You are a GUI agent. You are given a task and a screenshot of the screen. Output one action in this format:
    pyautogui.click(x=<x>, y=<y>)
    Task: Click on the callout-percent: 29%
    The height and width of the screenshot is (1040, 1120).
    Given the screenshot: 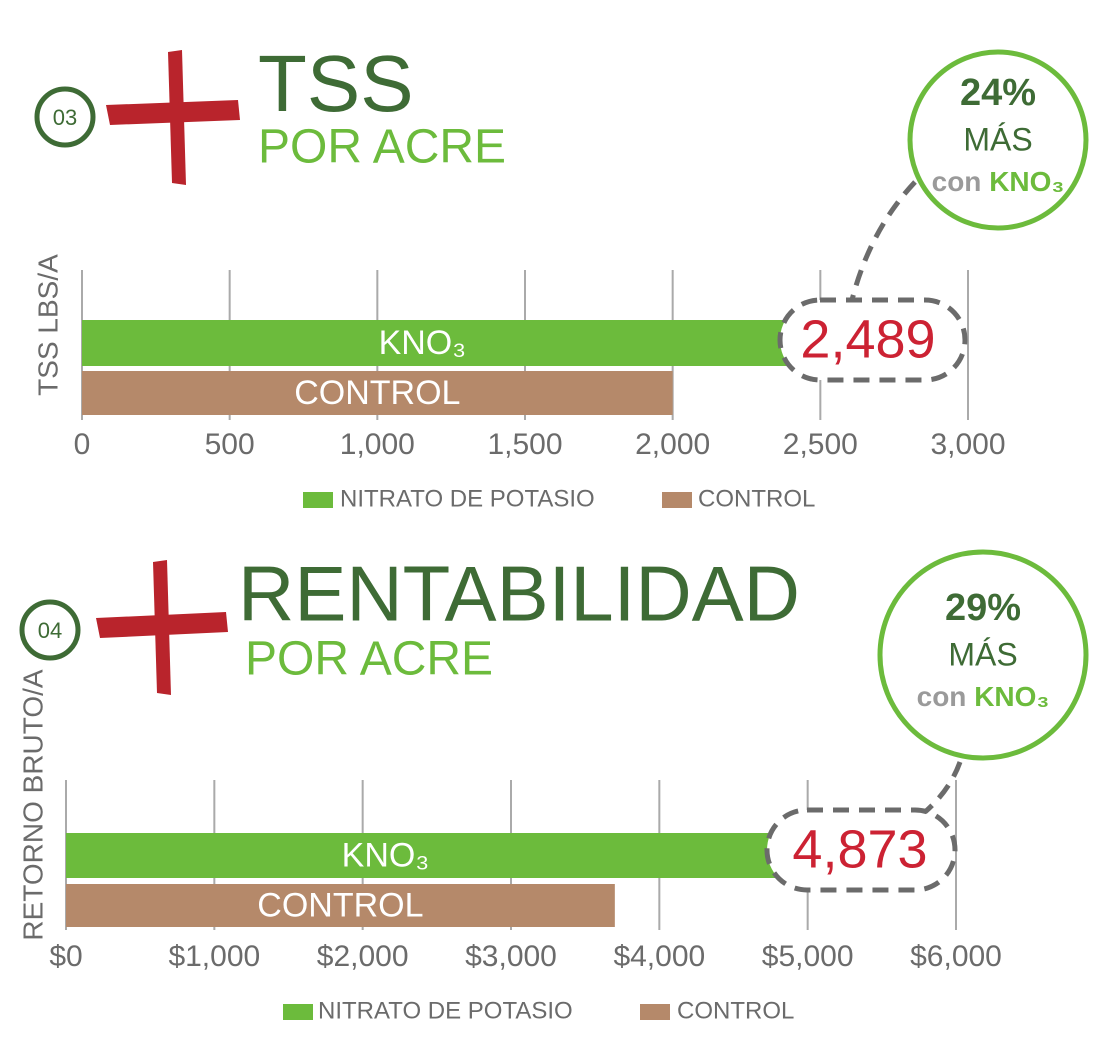 What is the action you would take?
    pyautogui.click(x=983, y=608)
    